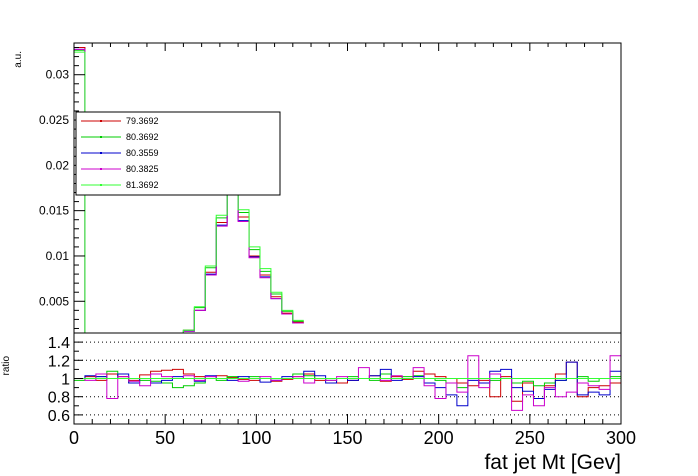 The width and height of the screenshot is (698, 476). I want to click on x-tick-label: 0, so click(74, 438).